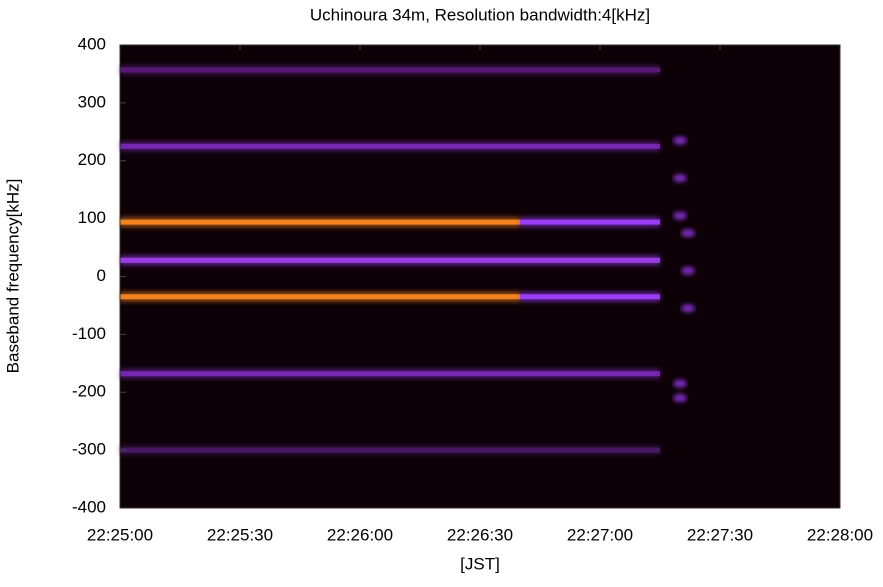 Image resolution: width=883 pixels, height=587 pixels. Describe the element at coordinates (360, 534) in the screenshot. I see `x-tick-label: 22:26:00` at that location.